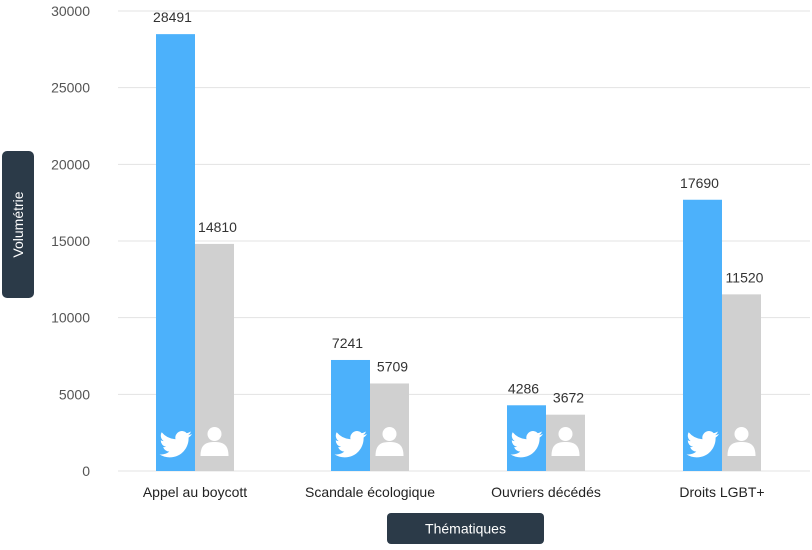 Image resolution: width=812 pixels, height=550 pixels. I want to click on data-label: 17690, so click(699, 183).